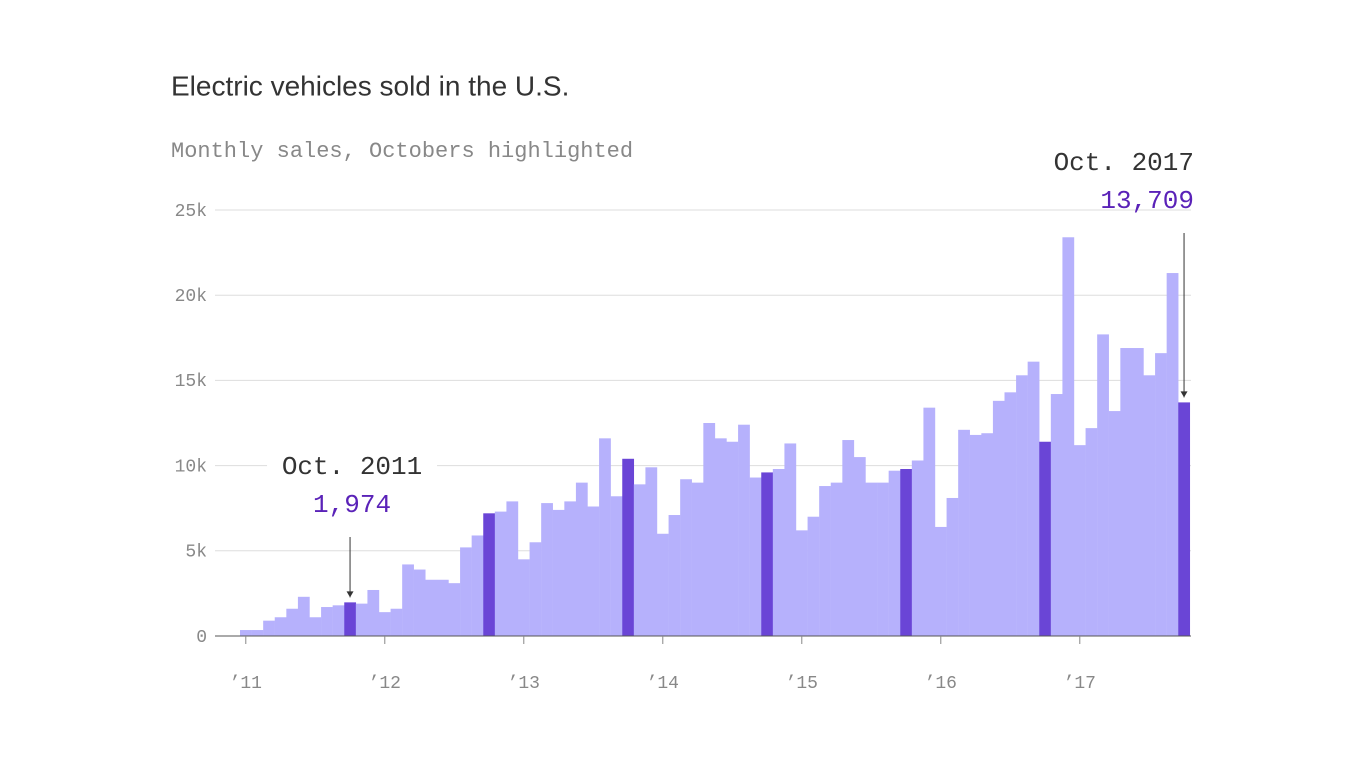 The height and width of the screenshot is (768, 1366). I want to click on y-tick-label: 5k, so click(196, 553).